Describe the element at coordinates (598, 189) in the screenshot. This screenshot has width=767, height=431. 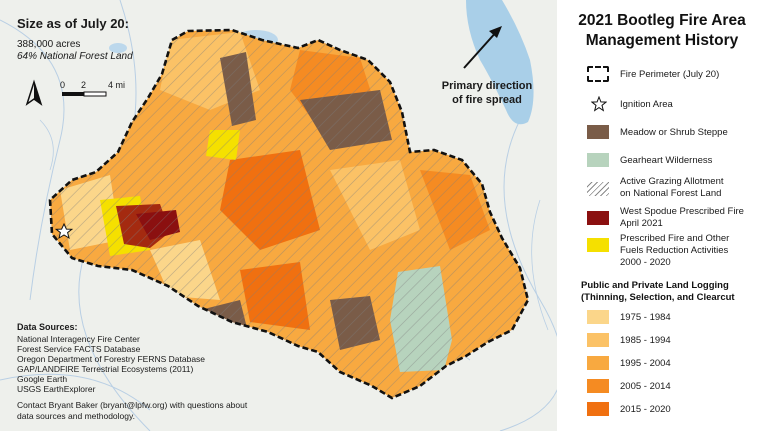
I see `grazing-hatch-swatch` at that location.